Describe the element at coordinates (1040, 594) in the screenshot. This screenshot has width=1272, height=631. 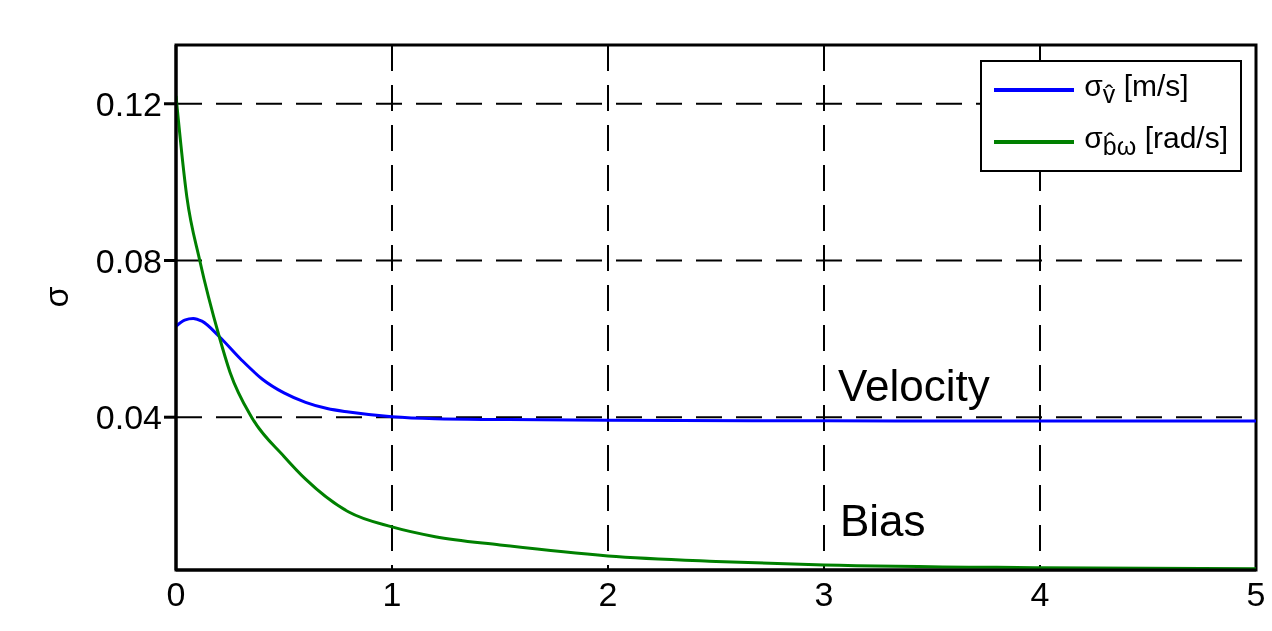
I see `x-tick-label: 4` at that location.